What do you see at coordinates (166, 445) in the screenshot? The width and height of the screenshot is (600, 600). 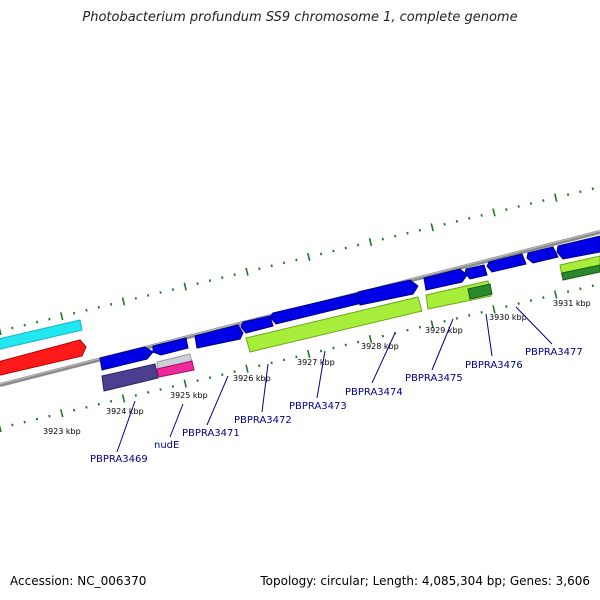 I see `gene-label: nudE` at bounding box center [166, 445].